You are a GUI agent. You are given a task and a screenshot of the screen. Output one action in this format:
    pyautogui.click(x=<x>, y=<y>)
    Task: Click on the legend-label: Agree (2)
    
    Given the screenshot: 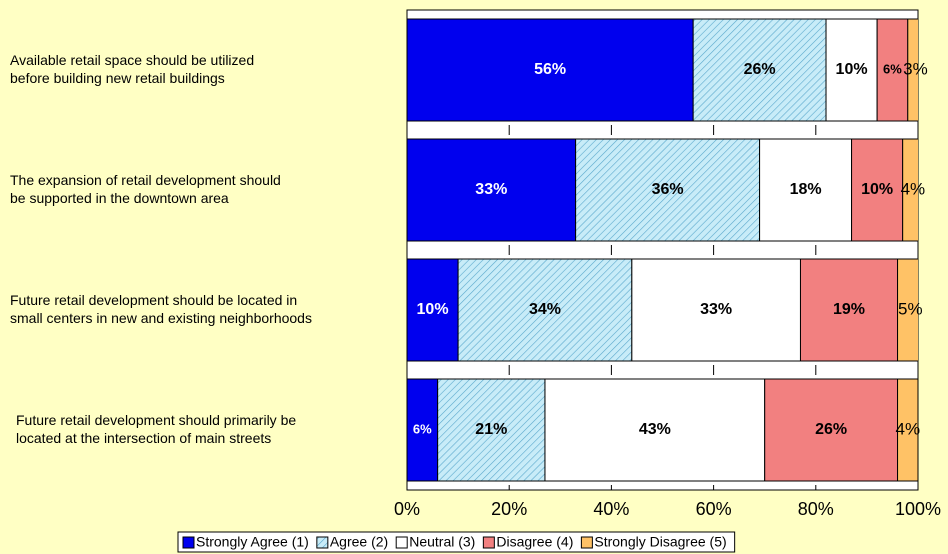 What is the action you would take?
    pyautogui.click(x=359, y=542)
    